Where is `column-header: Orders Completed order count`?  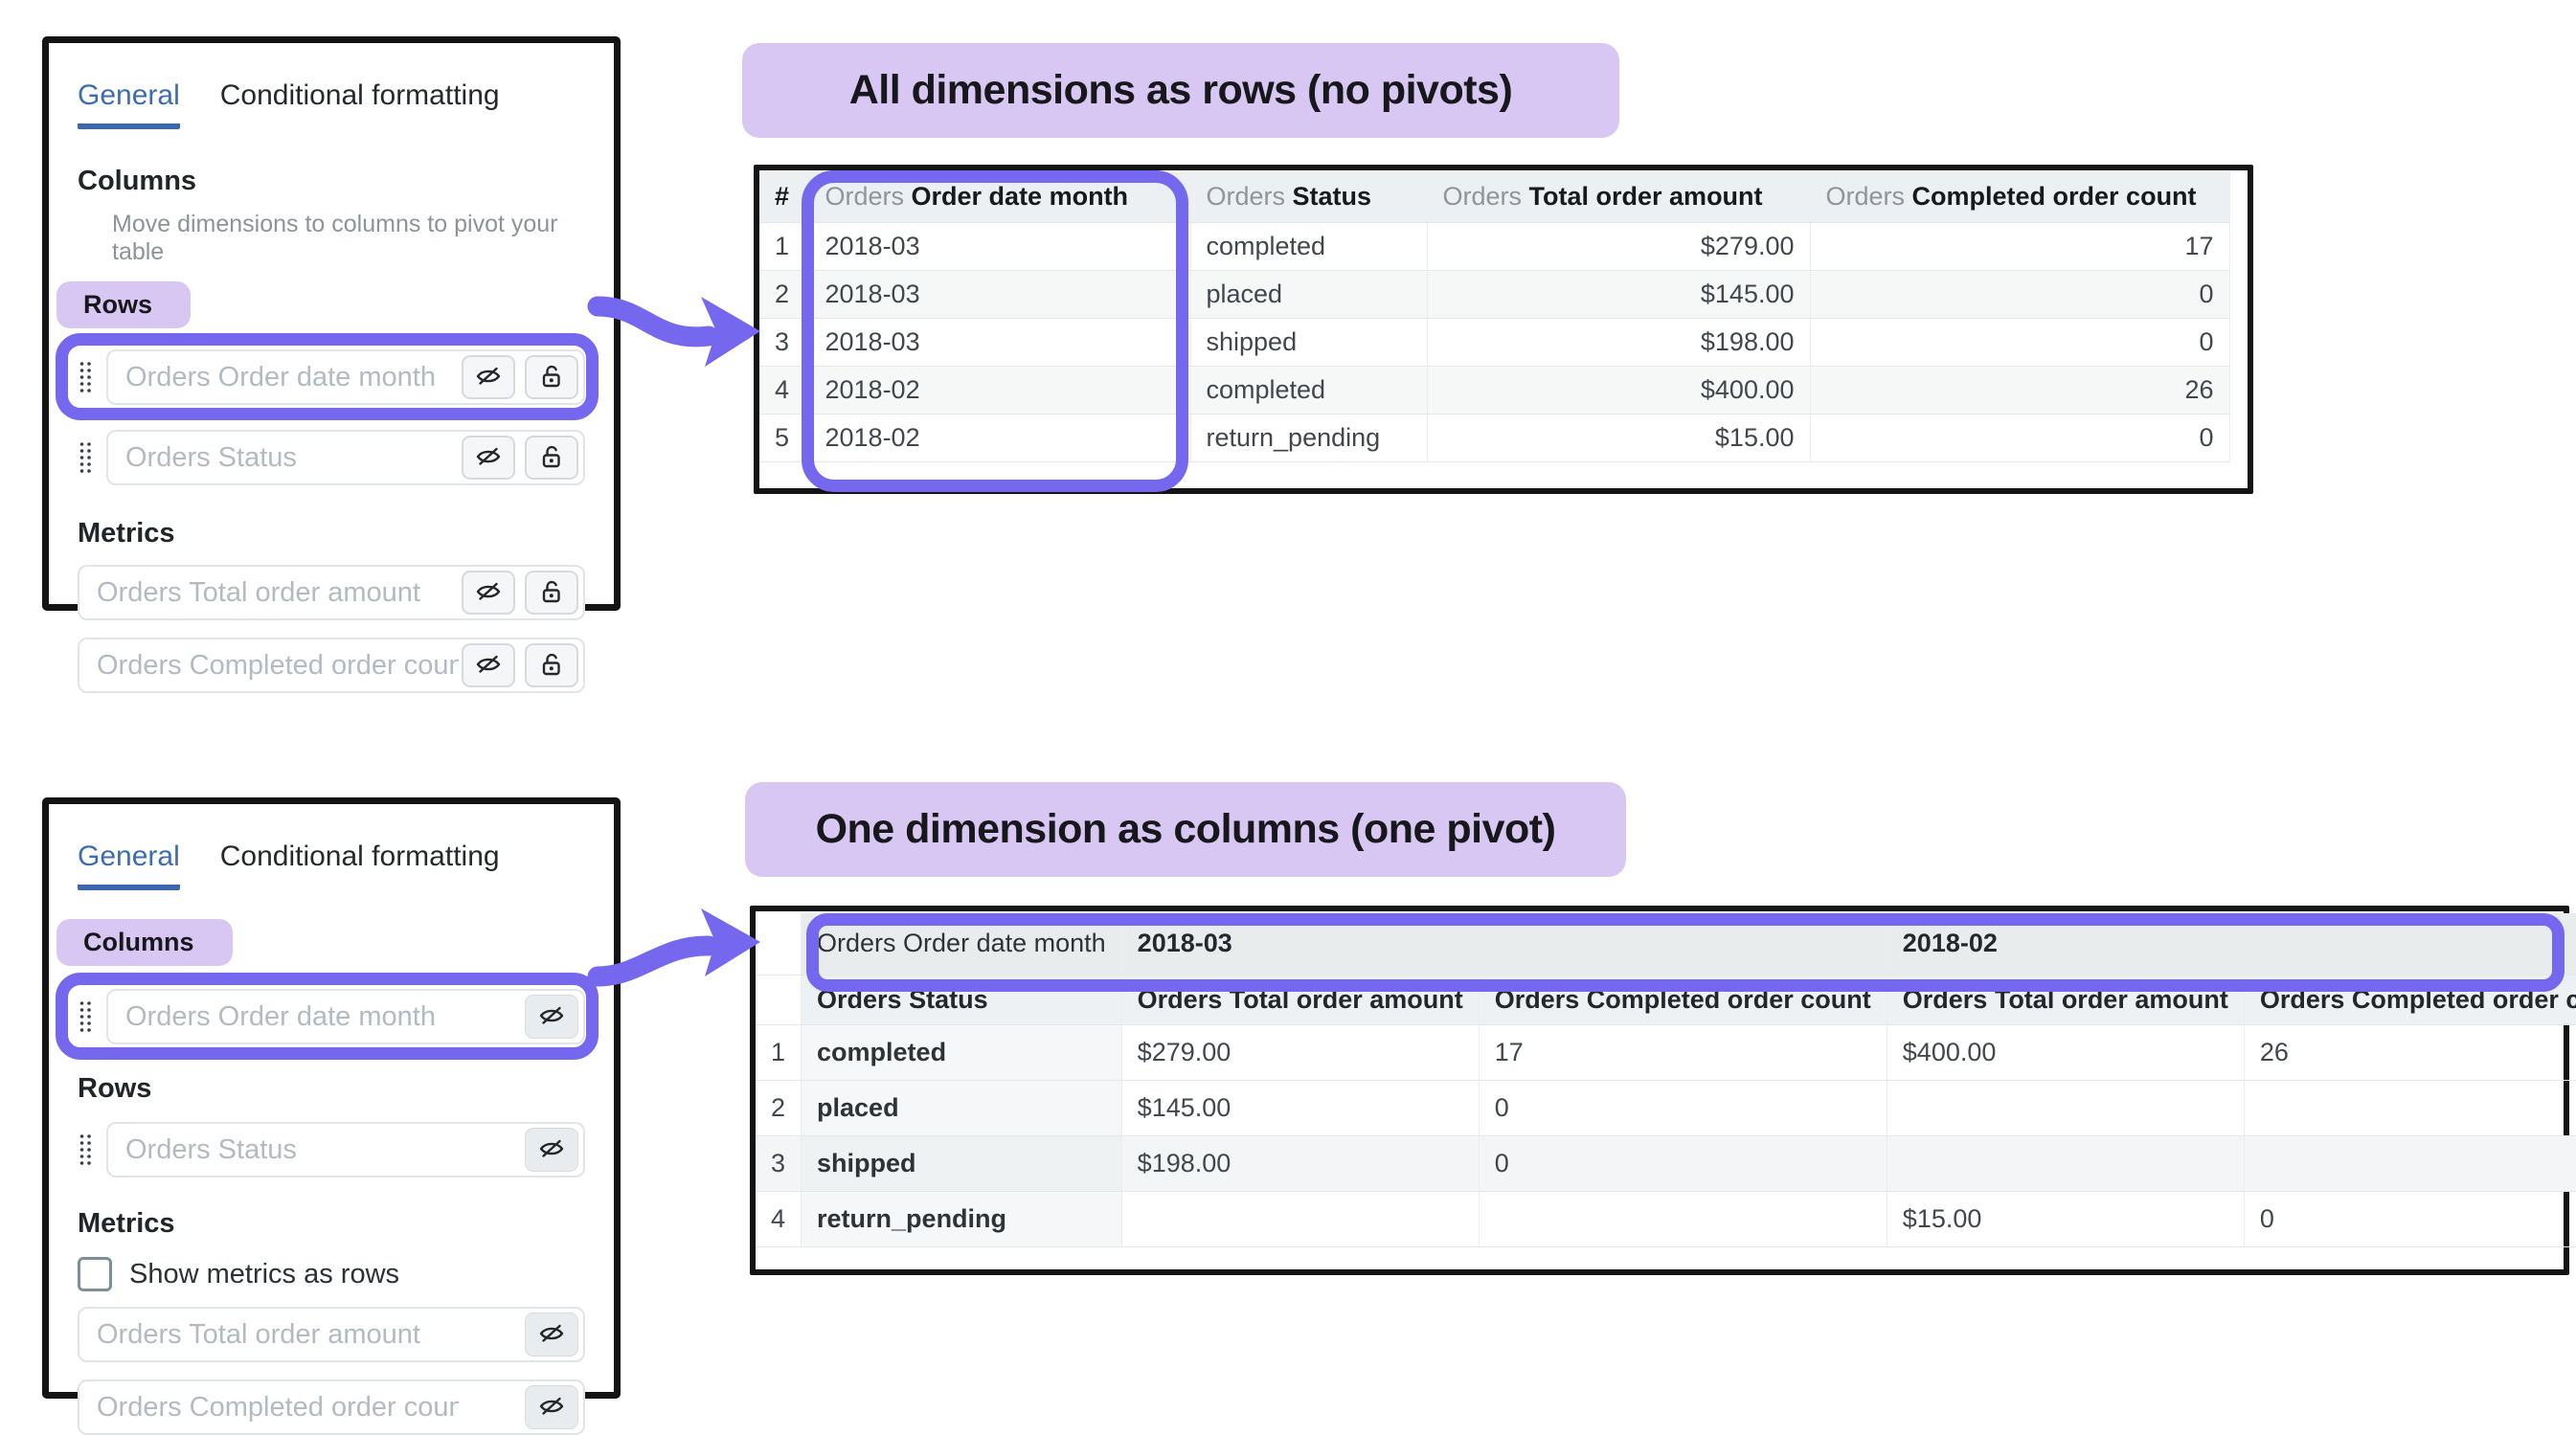 column-header: Orders Completed order count is located at coordinates (1683, 1000).